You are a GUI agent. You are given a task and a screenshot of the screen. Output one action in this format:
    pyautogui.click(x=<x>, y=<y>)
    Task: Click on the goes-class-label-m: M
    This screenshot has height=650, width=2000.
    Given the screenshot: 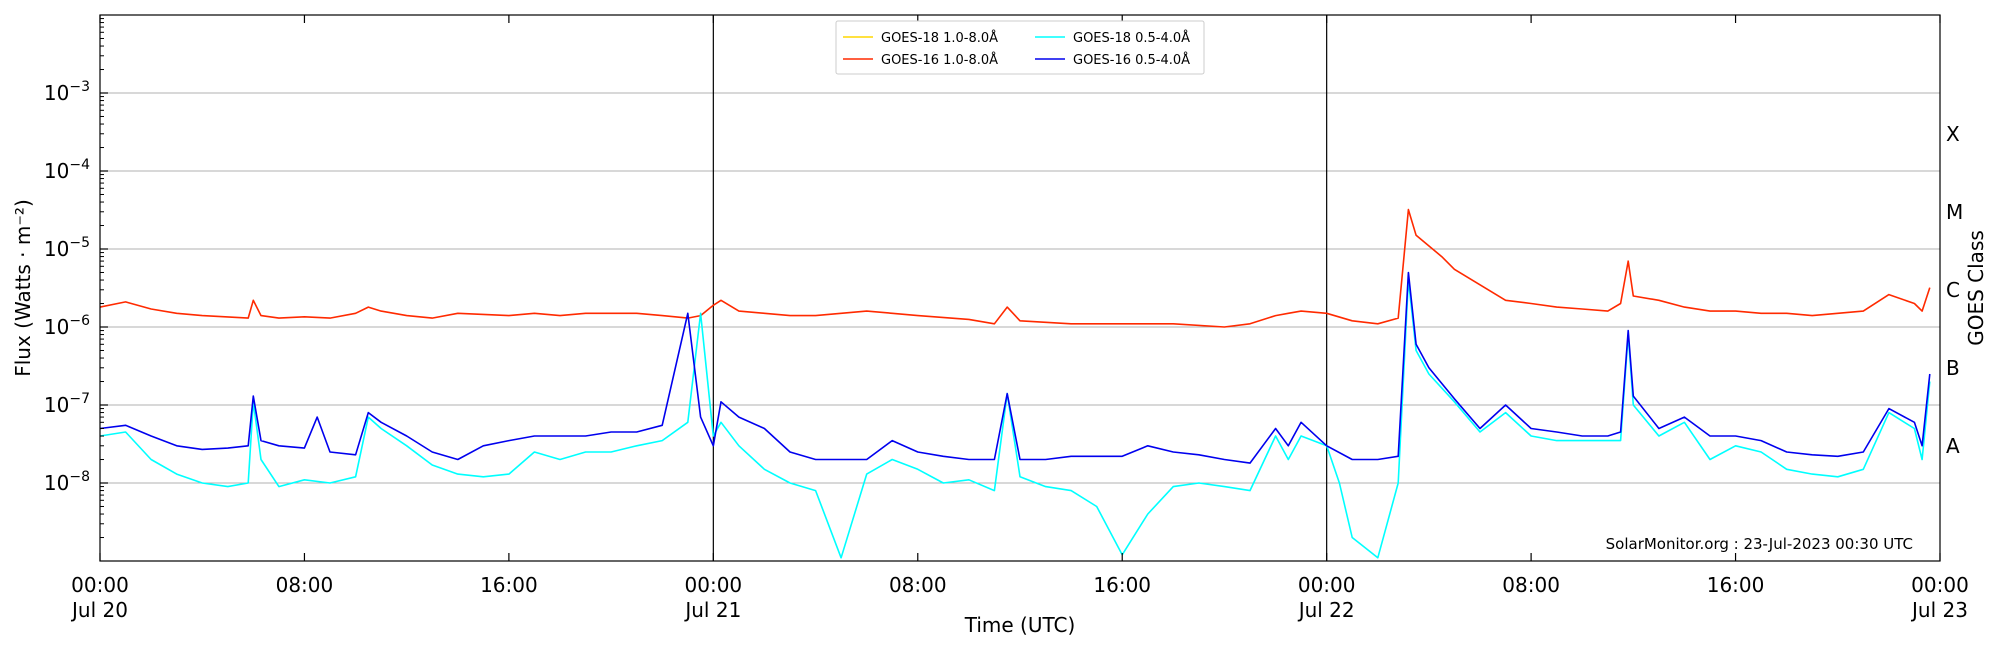 What is the action you would take?
    pyautogui.click(x=1954, y=212)
    